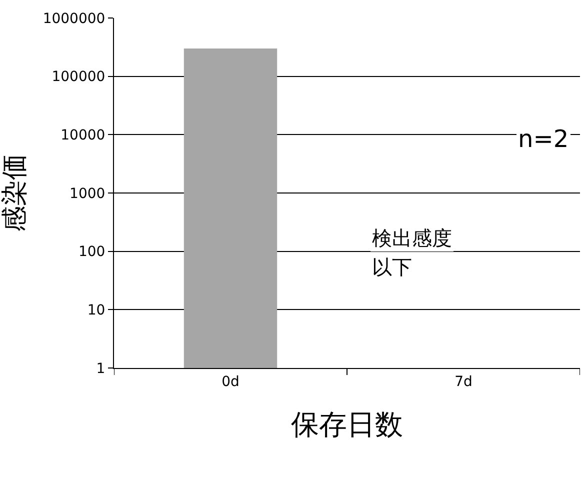 This screenshot has height=486, width=585. I want to click on x-tick-label: 7d, so click(463, 382).